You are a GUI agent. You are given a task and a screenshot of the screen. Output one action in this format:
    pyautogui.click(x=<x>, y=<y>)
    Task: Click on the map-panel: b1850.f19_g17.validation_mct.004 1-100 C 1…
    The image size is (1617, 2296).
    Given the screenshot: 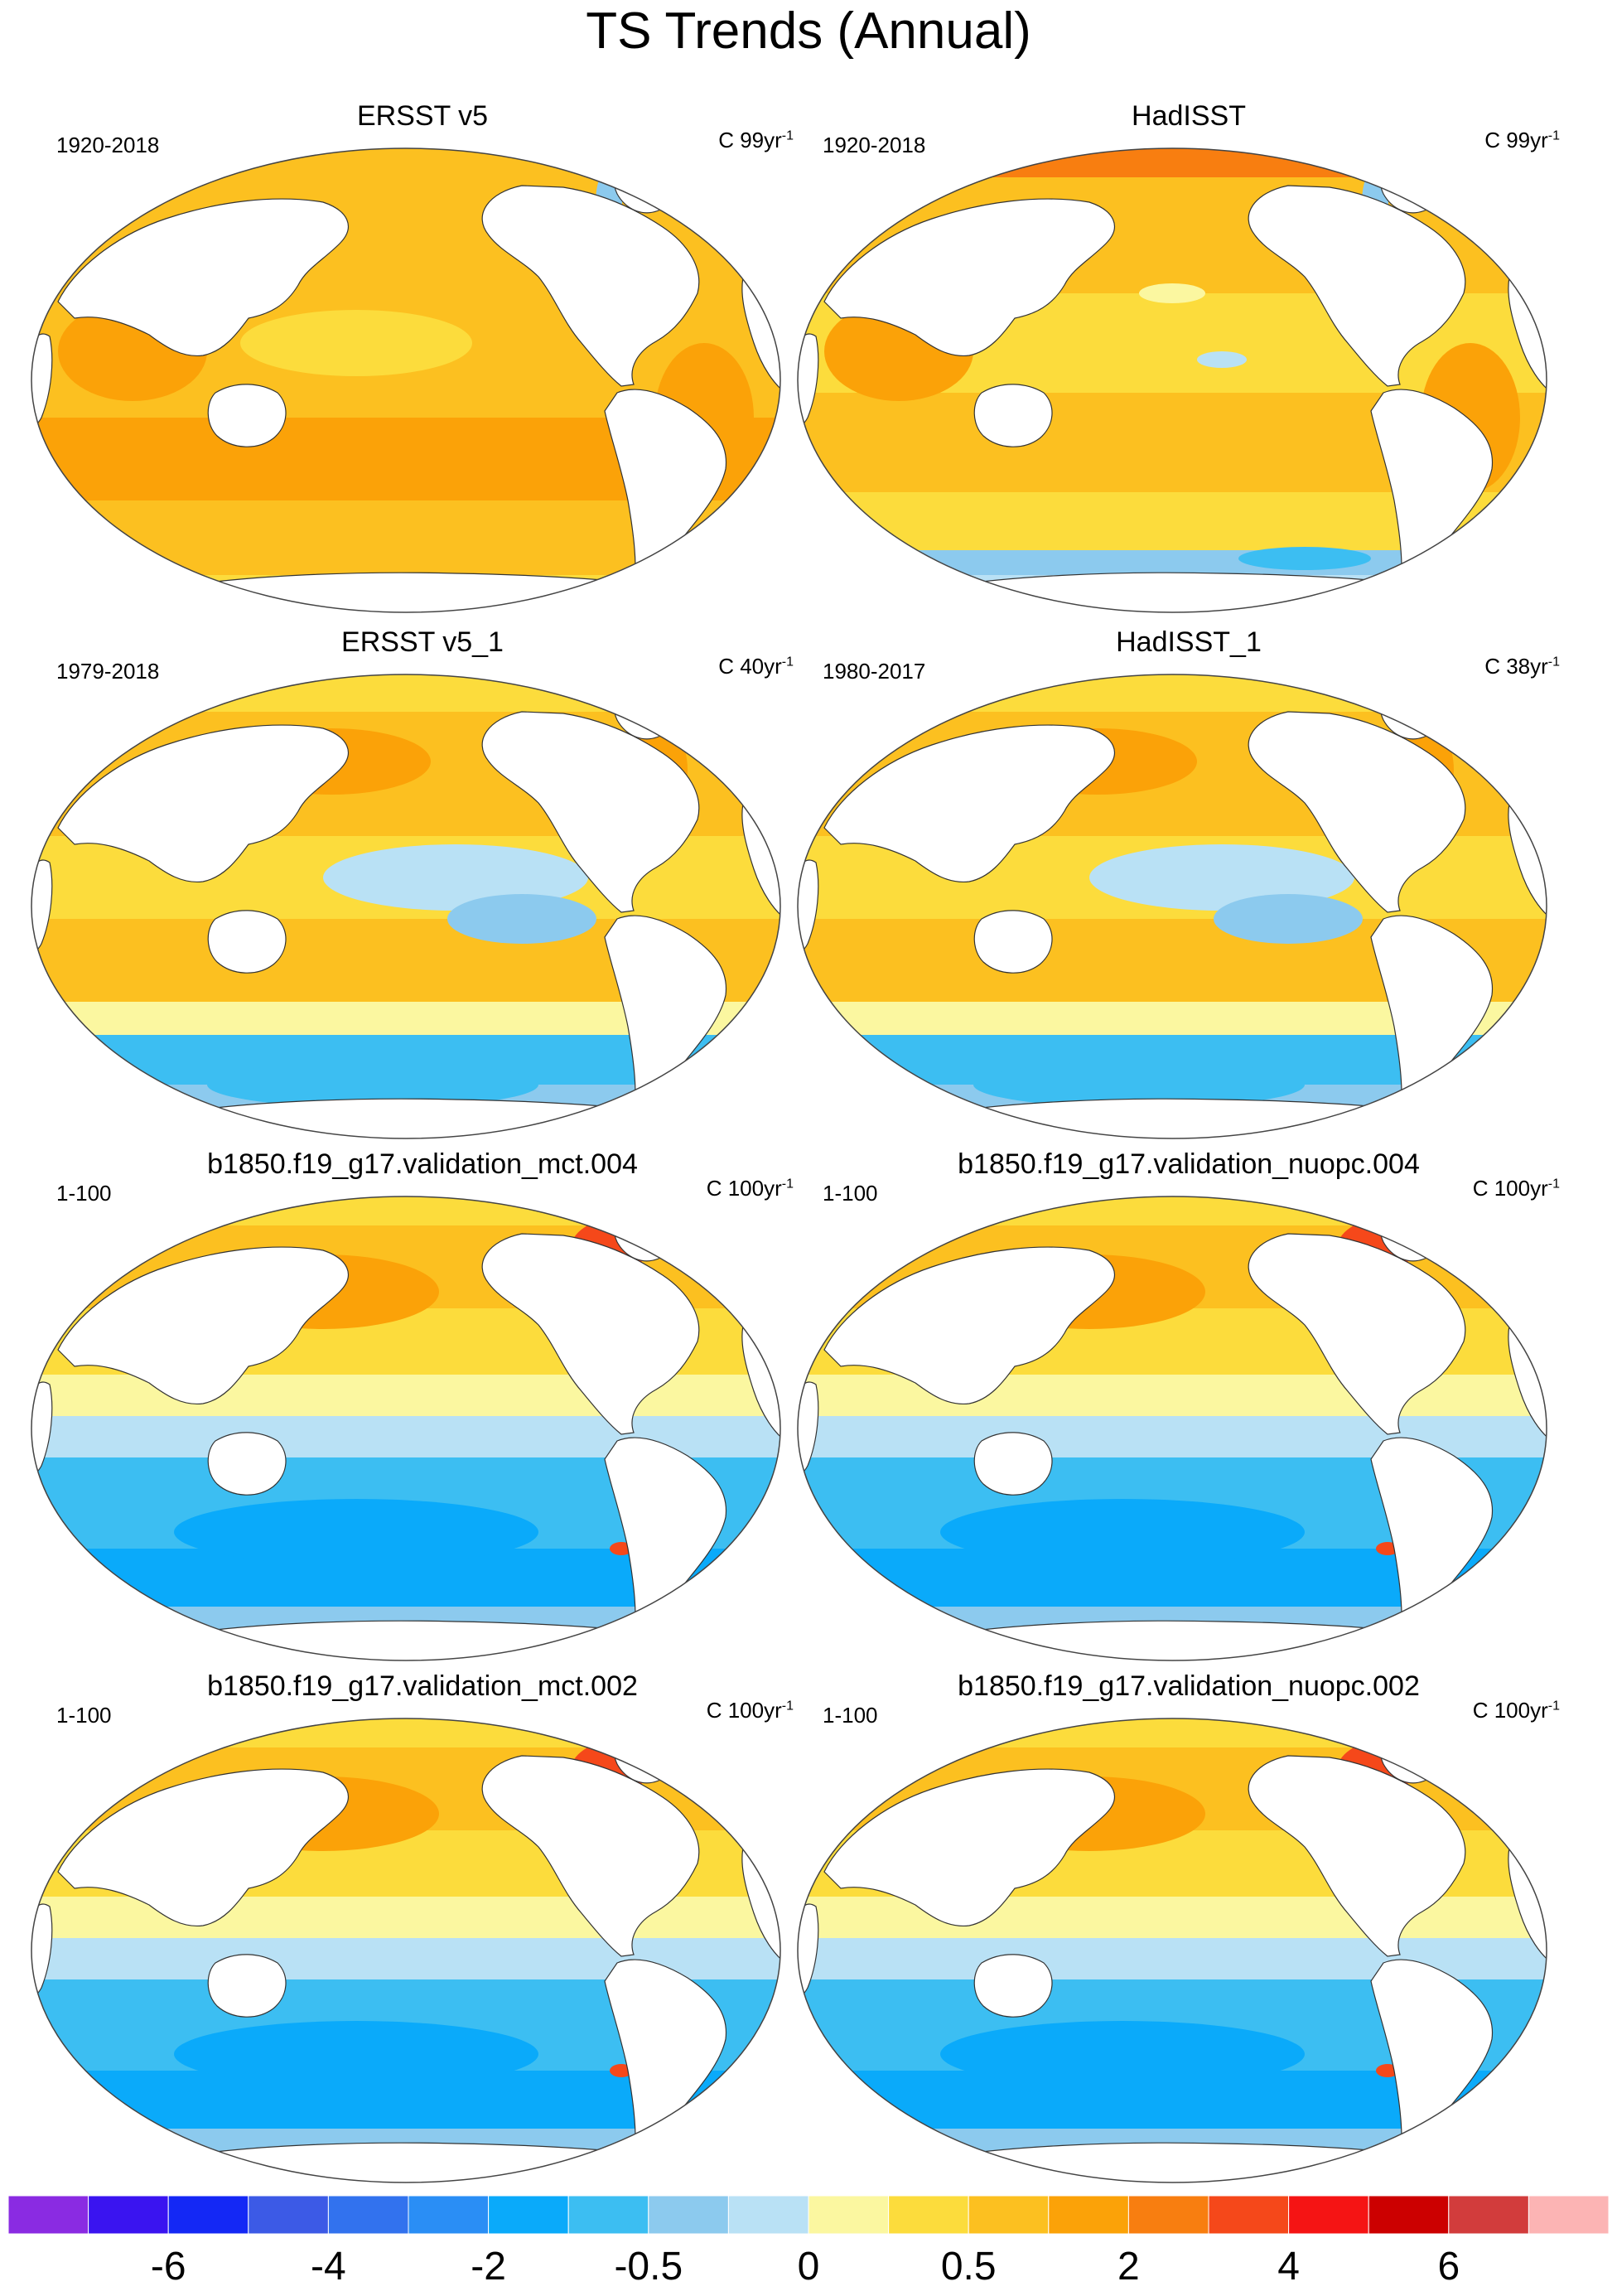 What is the action you would take?
    pyautogui.click(x=422, y=1413)
    